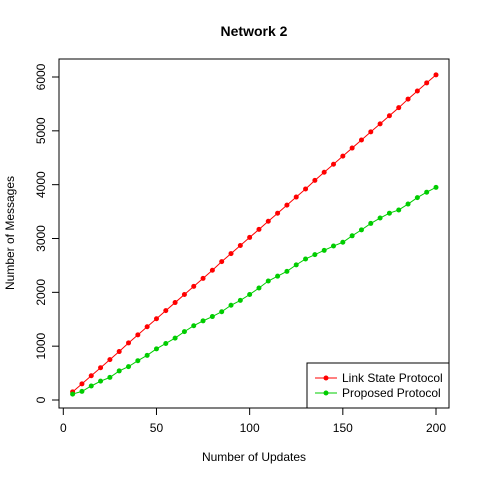  Describe the element at coordinates (41, 184) in the screenshot. I see `y-tick-label: 4000` at that location.